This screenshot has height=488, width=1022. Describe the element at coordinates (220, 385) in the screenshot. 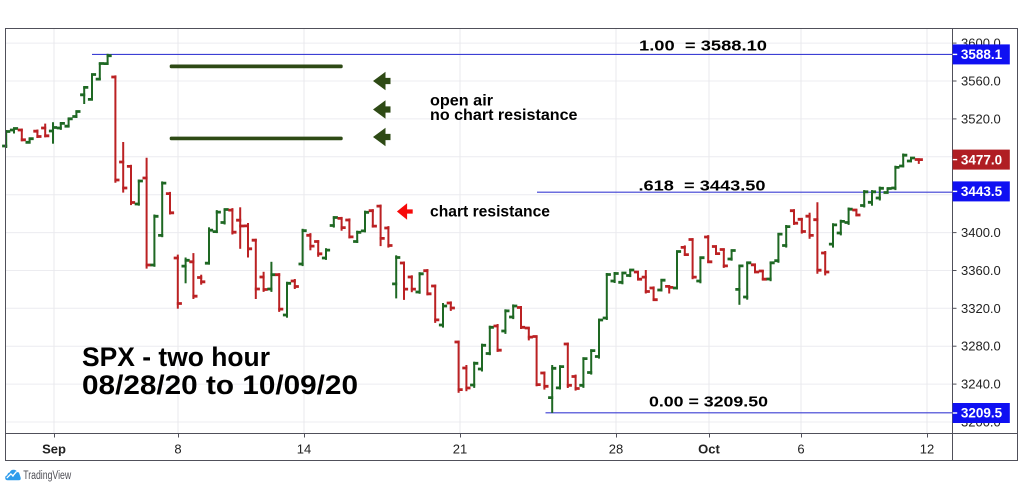

I see `svg-text: 08/28/20 to 10/09/20` at that location.